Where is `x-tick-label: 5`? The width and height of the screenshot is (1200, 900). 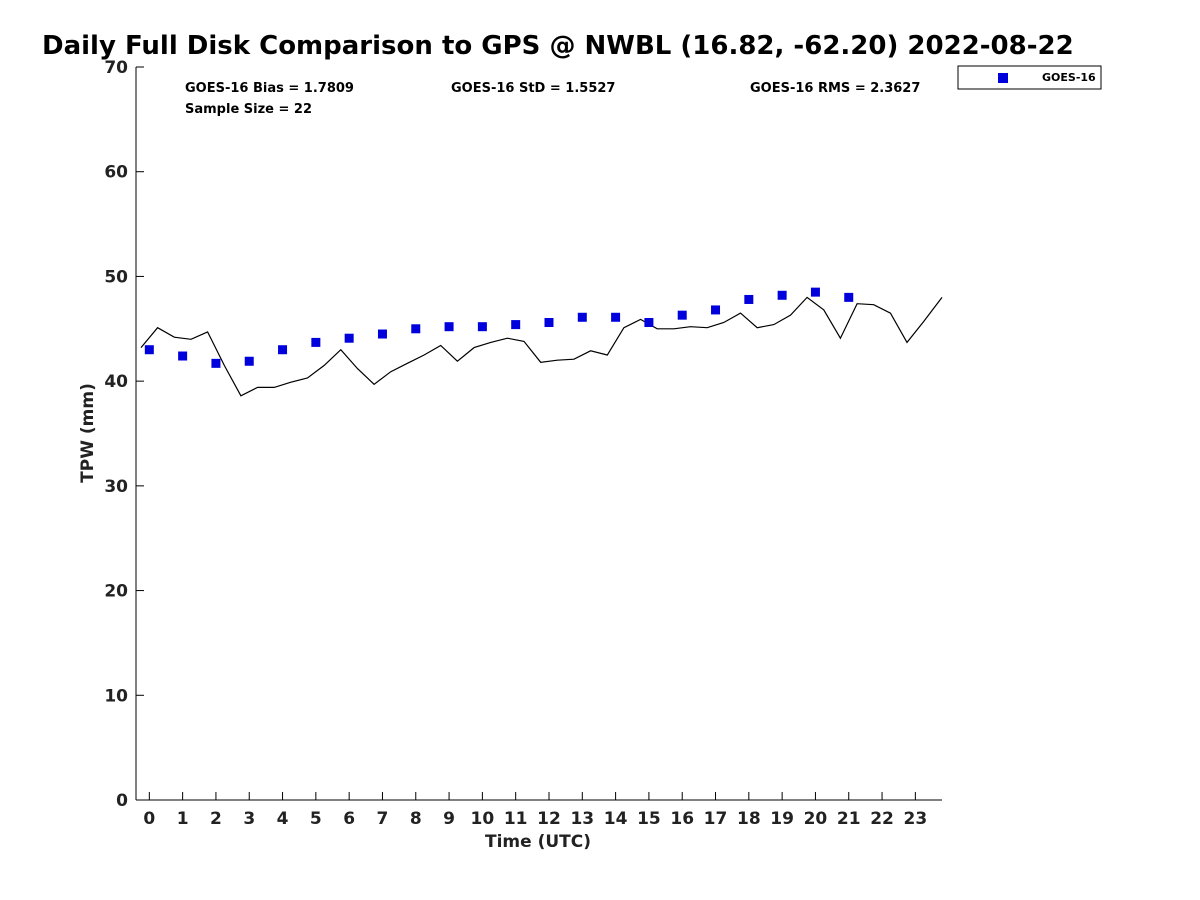
x-tick-label: 5 is located at coordinates (316, 819).